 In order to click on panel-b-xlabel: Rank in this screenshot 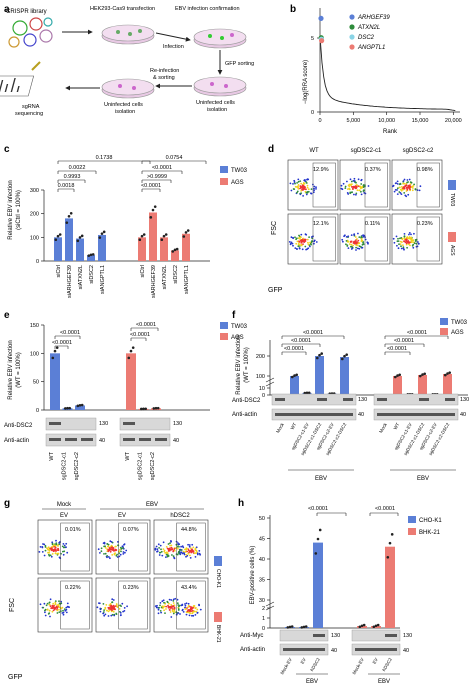, I will do `click(390, 132)`.